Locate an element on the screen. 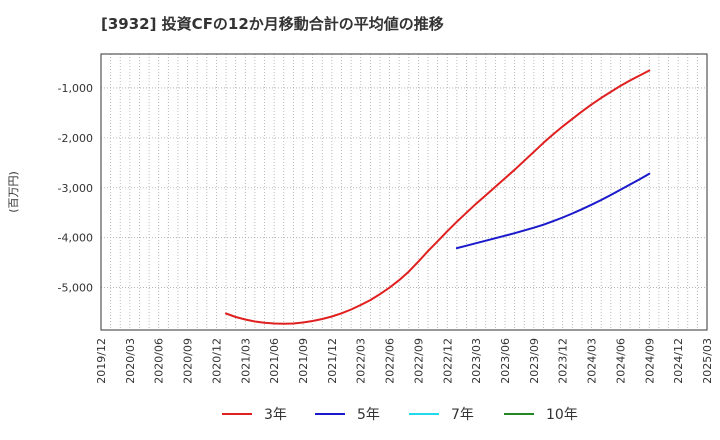 The height and width of the screenshot is (440, 720). x-tick-label: 2023/09 is located at coordinates (534, 361).